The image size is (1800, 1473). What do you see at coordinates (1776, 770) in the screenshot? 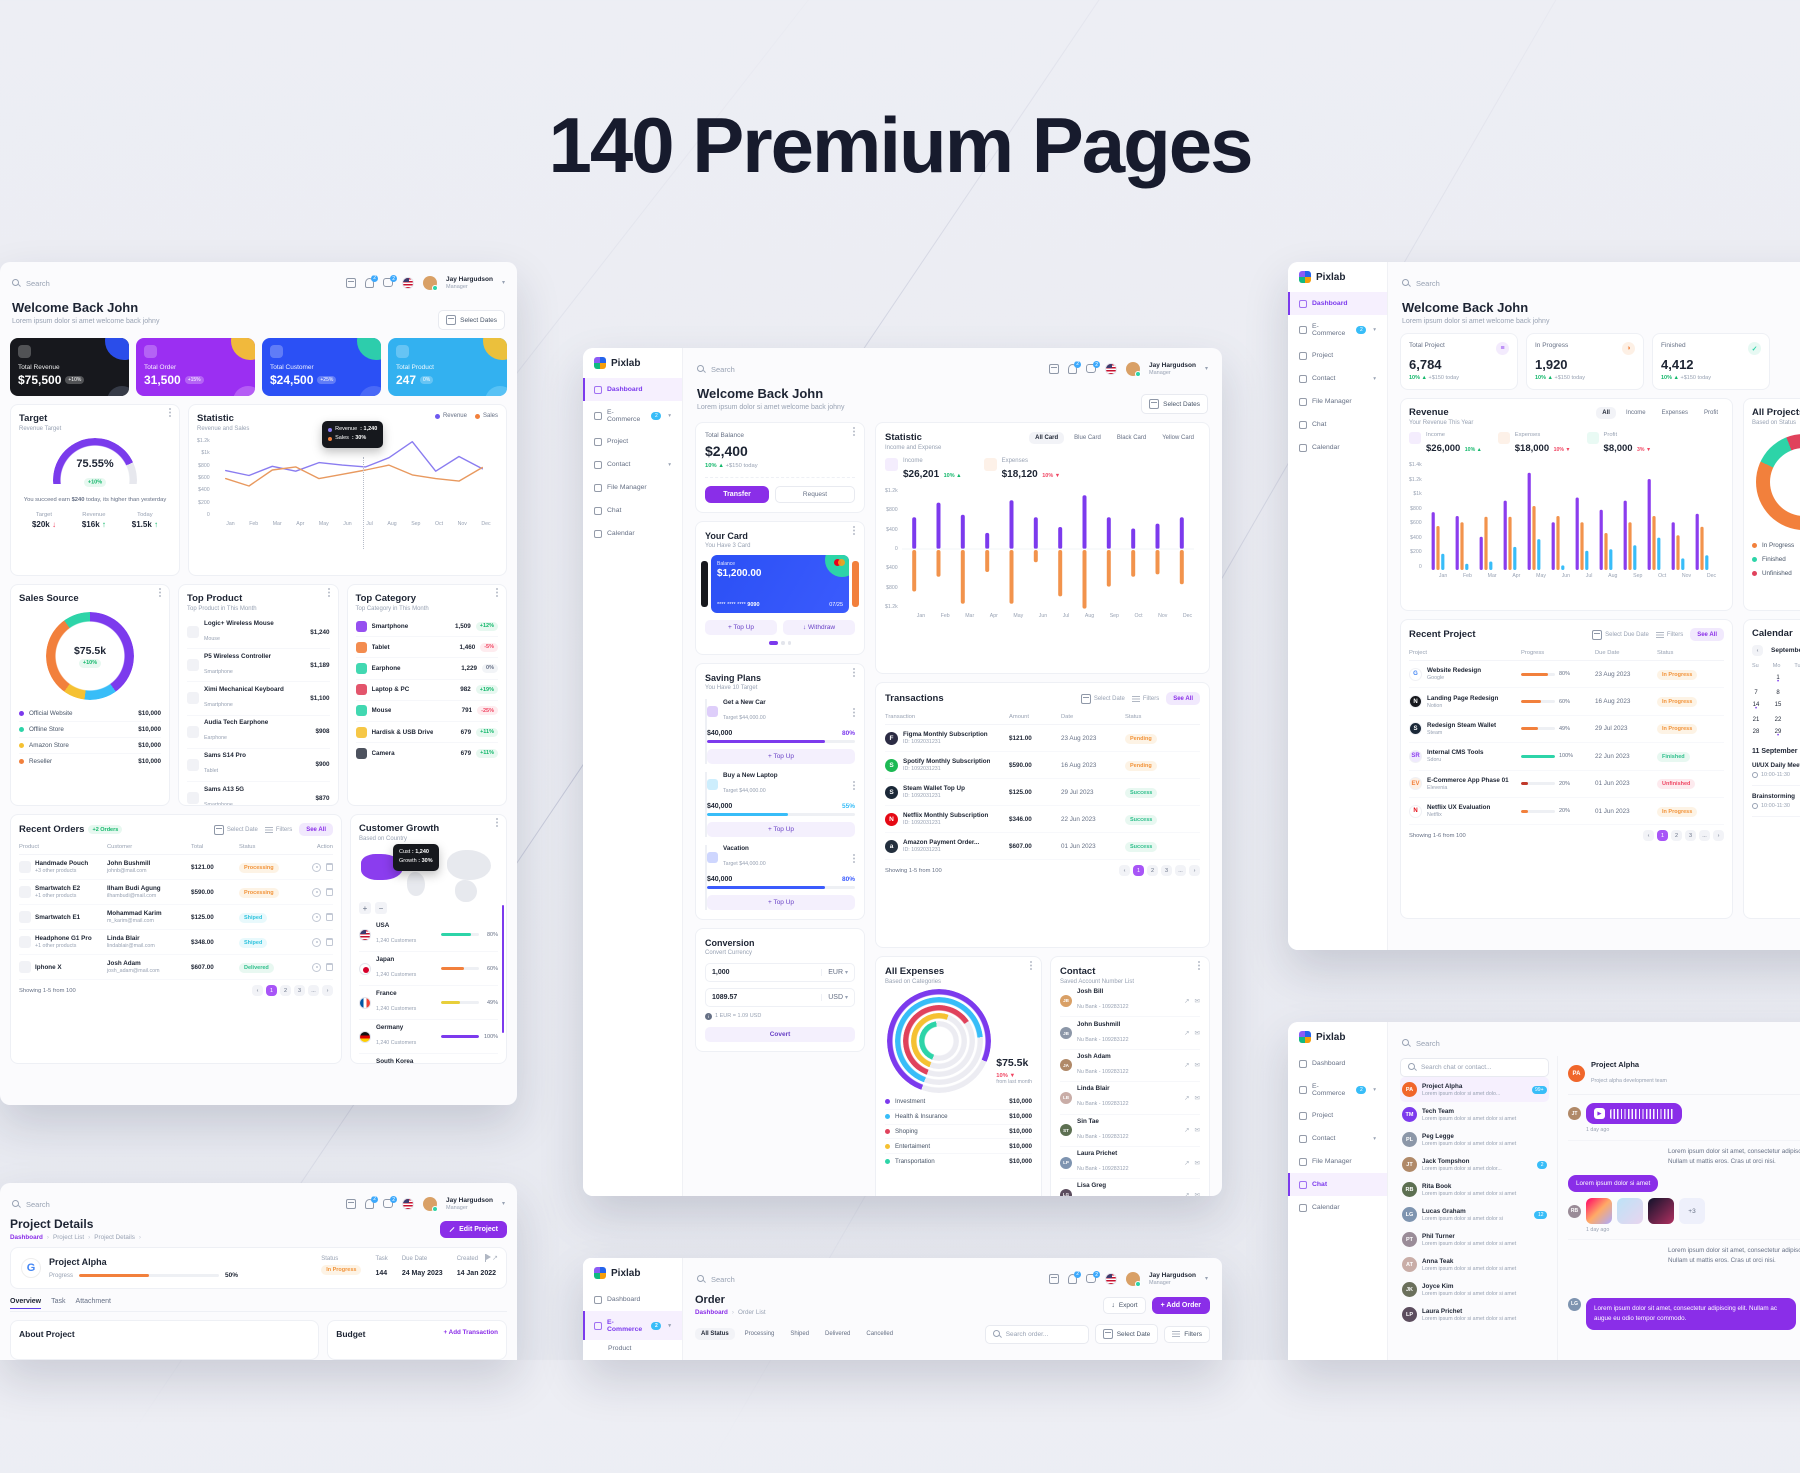
I see `calendar-event: UI/UX Daily Meeting 10:00-11:30` at bounding box center [1776, 770].